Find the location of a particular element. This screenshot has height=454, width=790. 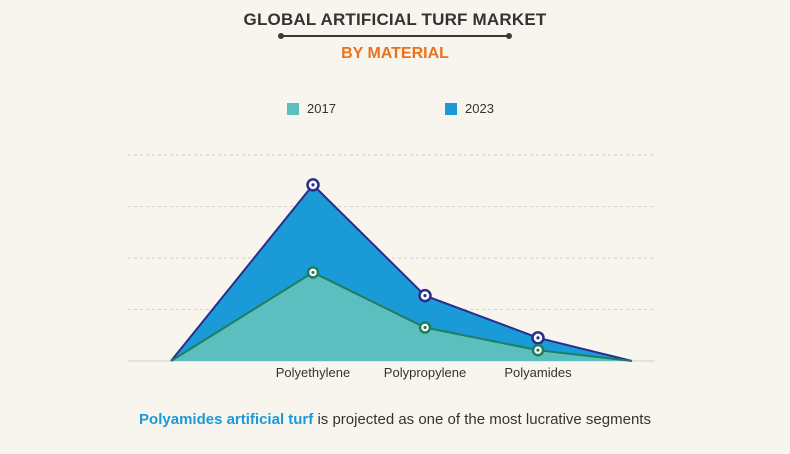

divider-dot-right is located at coordinates (509, 36).